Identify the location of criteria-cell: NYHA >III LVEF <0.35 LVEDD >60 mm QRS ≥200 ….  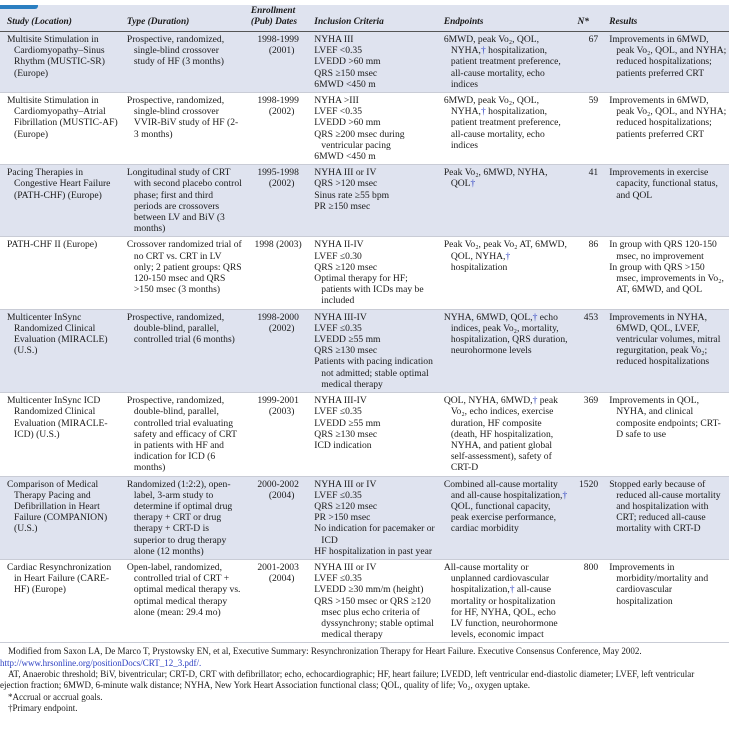
(372, 129).